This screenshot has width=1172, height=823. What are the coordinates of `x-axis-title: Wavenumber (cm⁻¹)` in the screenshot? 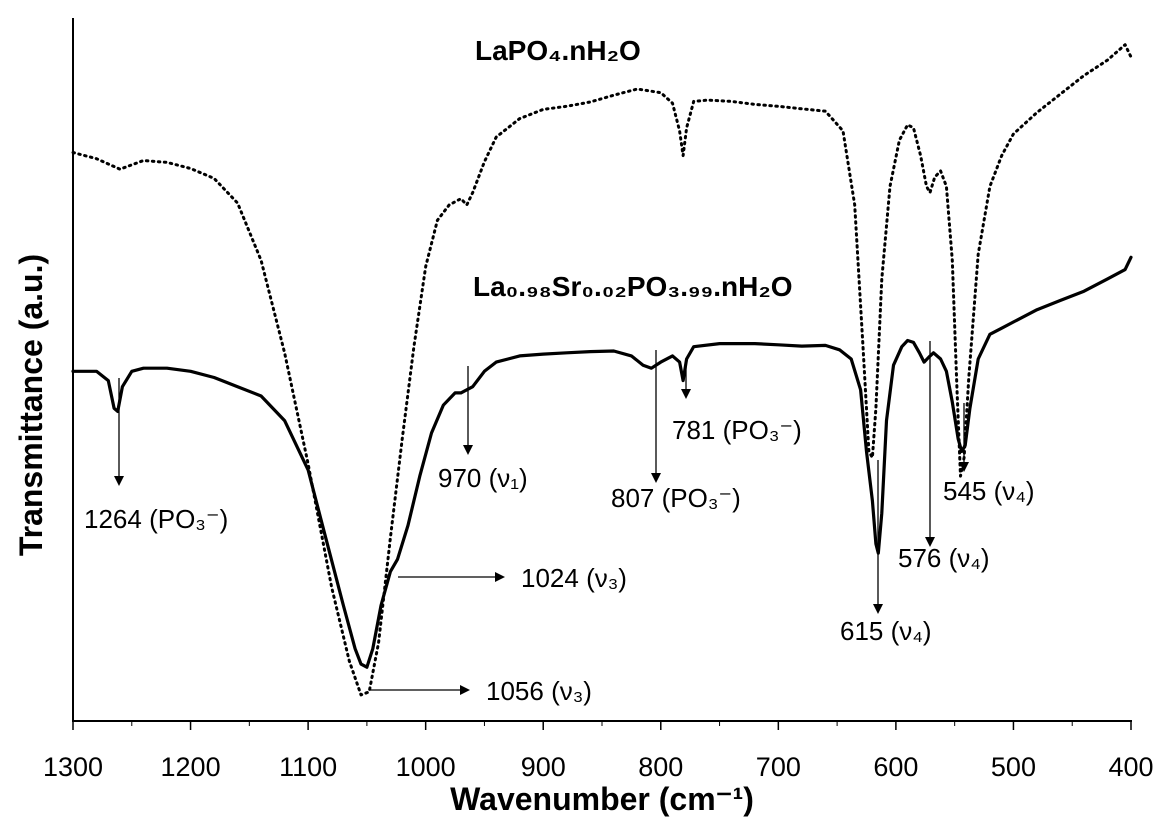 It's located at (602, 799).